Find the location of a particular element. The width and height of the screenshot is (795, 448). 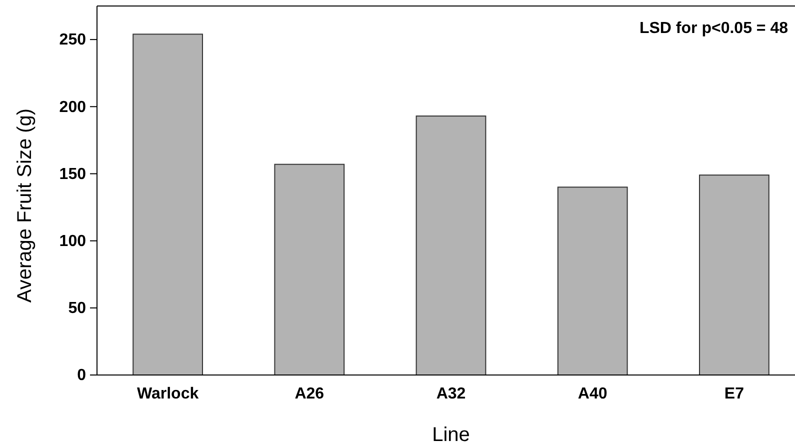

x-tick-label: E7 is located at coordinates (734, 393).